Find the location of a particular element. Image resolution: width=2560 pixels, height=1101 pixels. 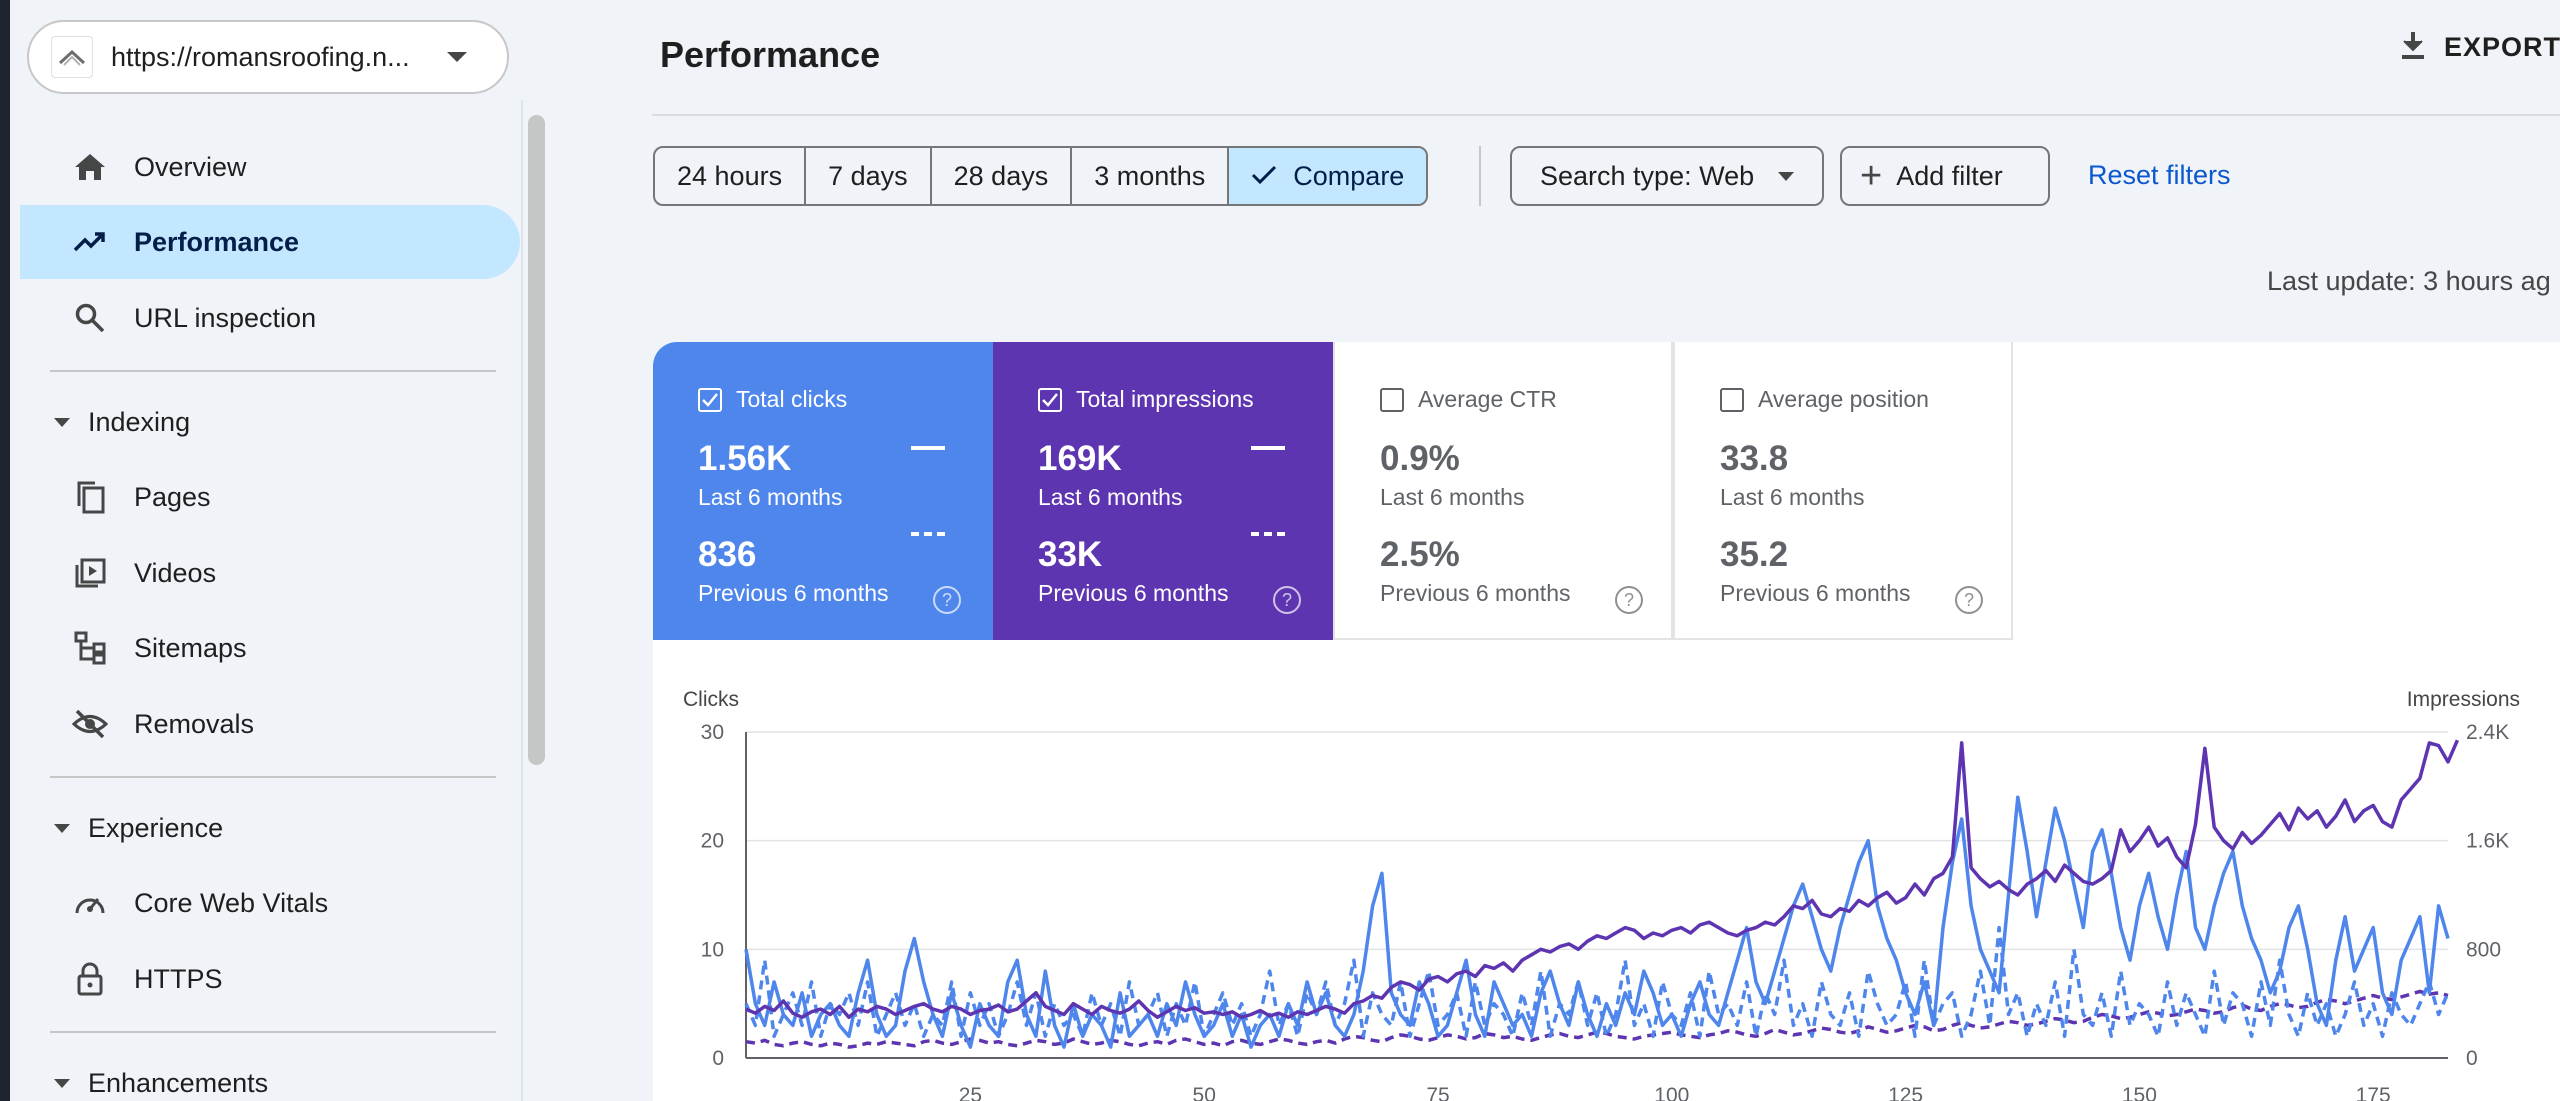

nav-url-inspection: URL inspection is located at coordinates (270, 318).